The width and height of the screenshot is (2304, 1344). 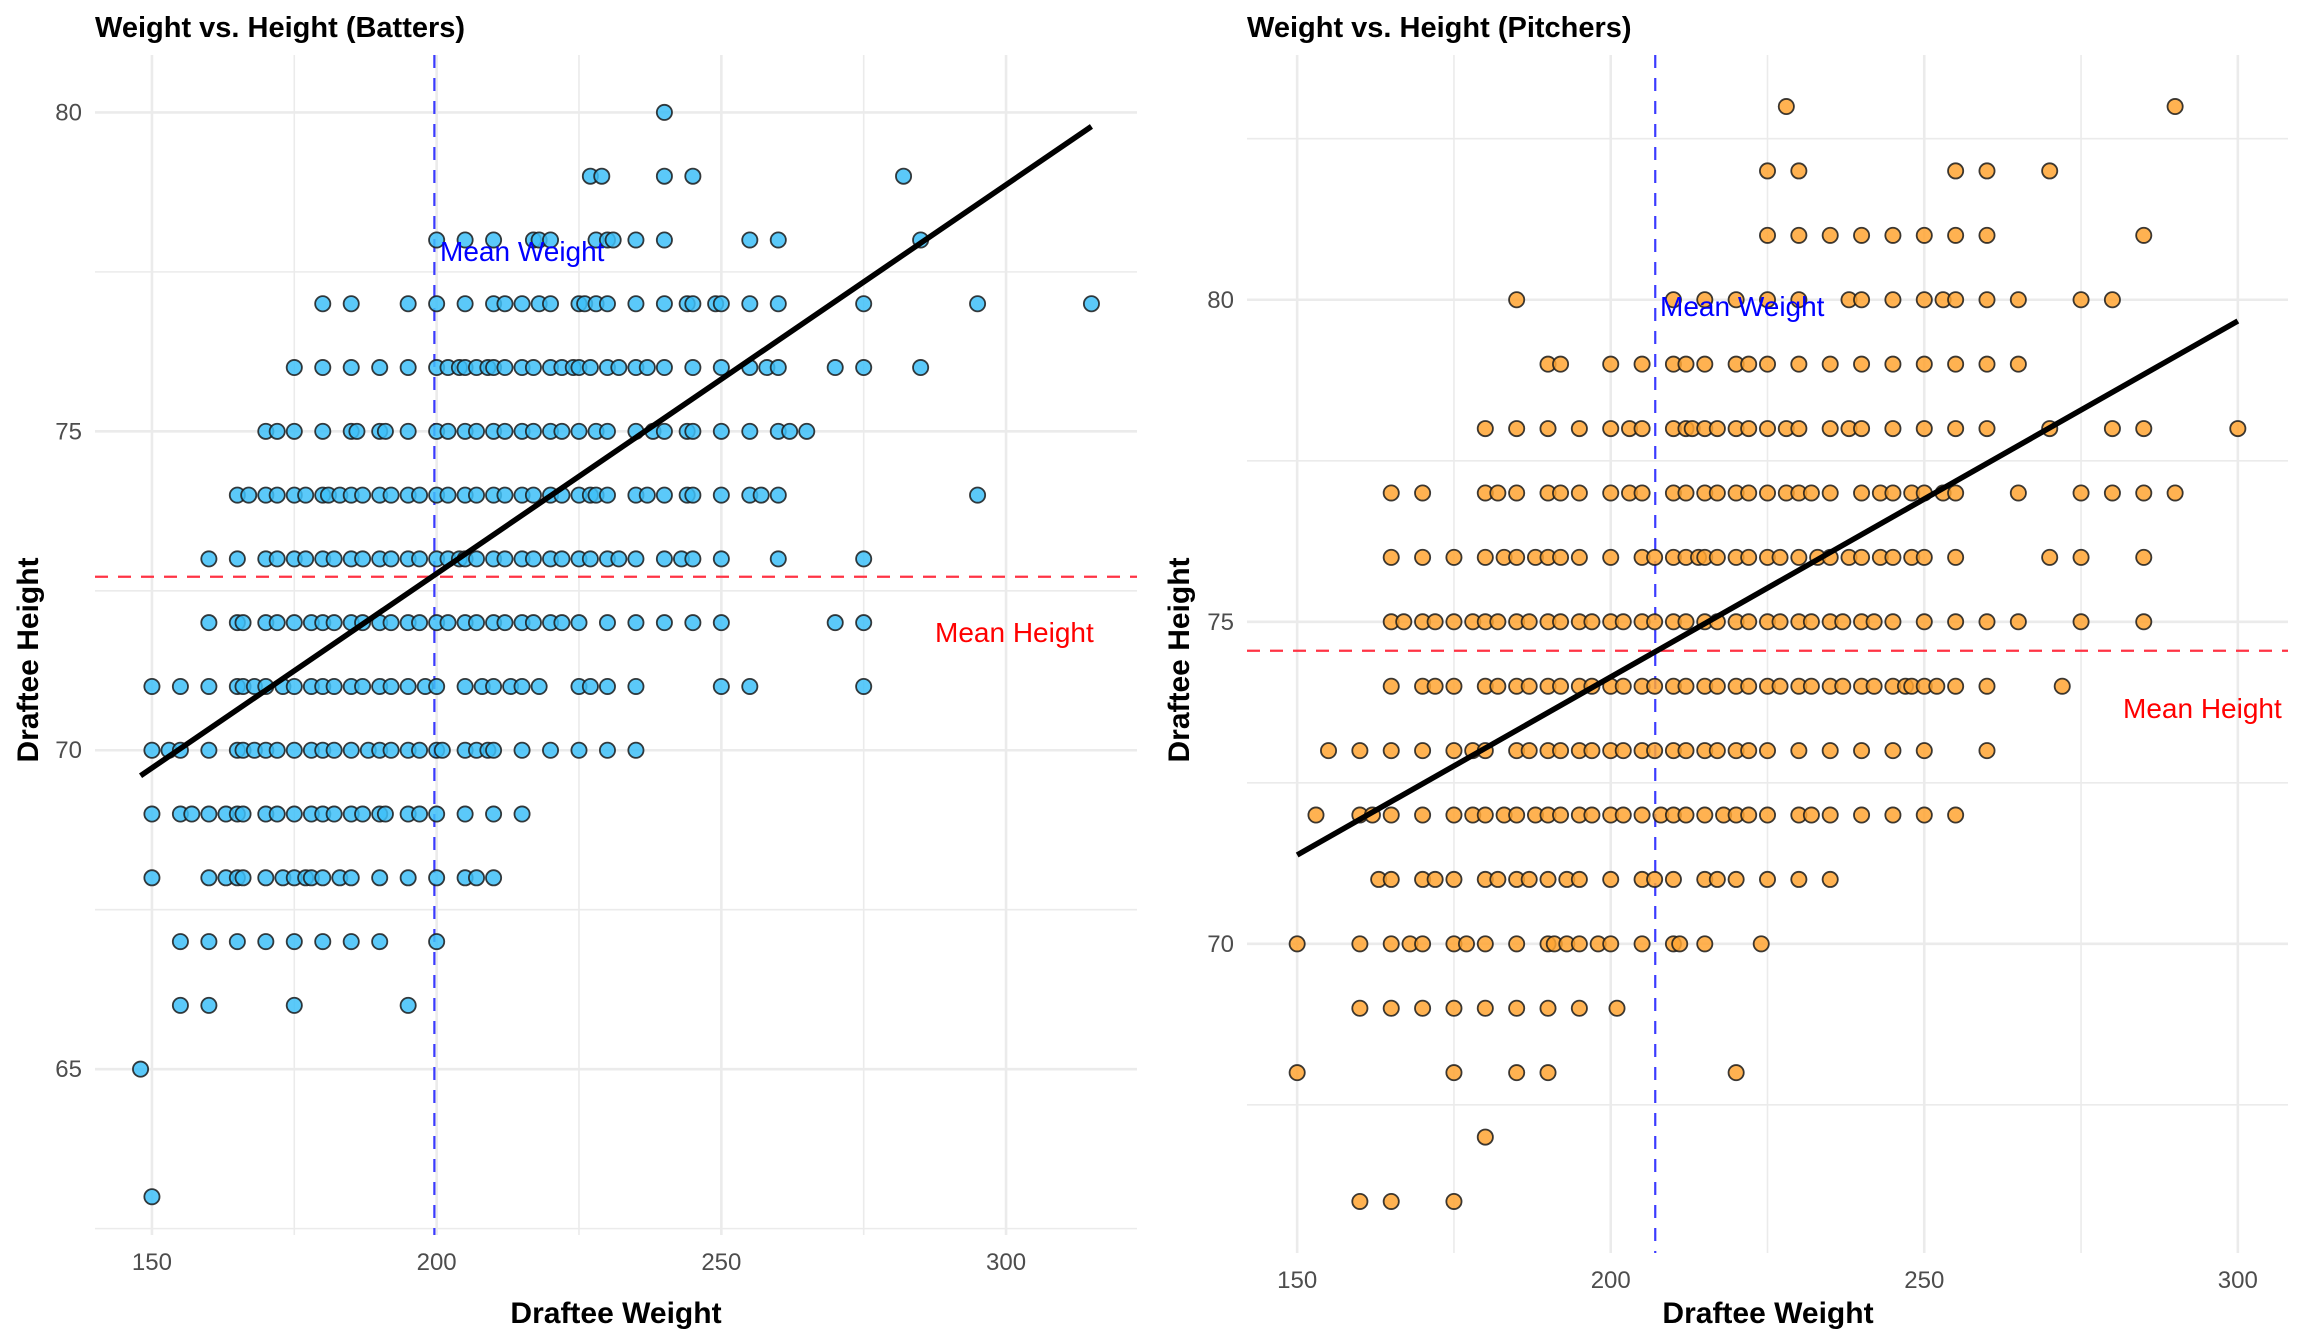 What do you see at coordinates (68, 1069) in the screenshot?
I see `batters-y-tick-label: 65` at bounding box center [68, 1069].